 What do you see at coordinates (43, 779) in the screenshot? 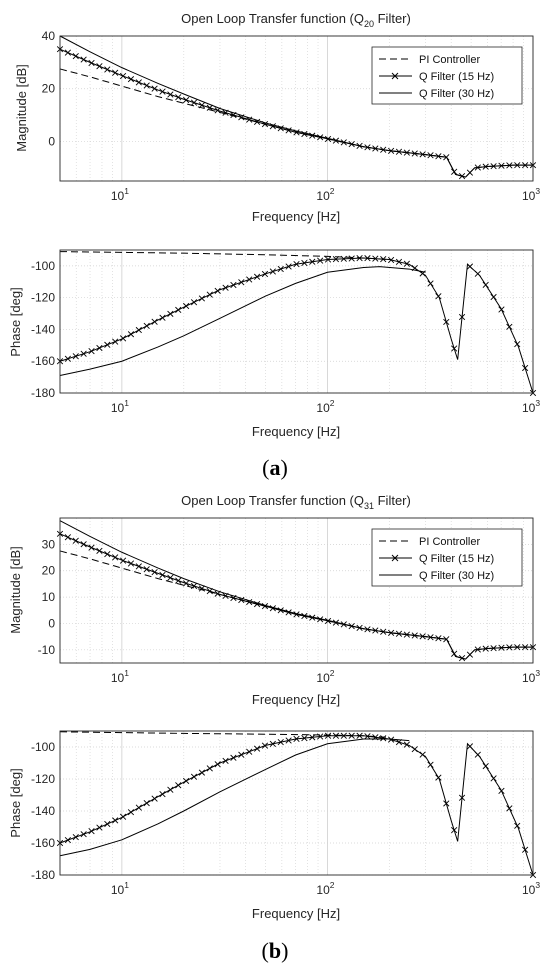
I see `y-tick-label: -120` at bounding box center [43, 779].